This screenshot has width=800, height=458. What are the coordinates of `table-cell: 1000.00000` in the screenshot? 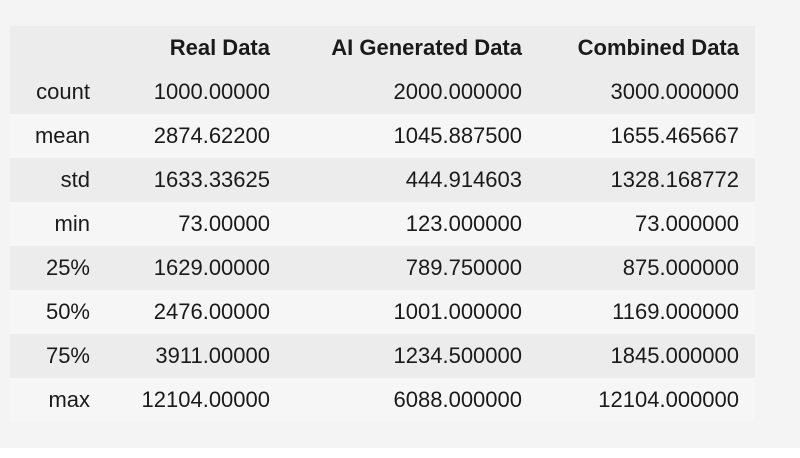 It's located at (196, 92).